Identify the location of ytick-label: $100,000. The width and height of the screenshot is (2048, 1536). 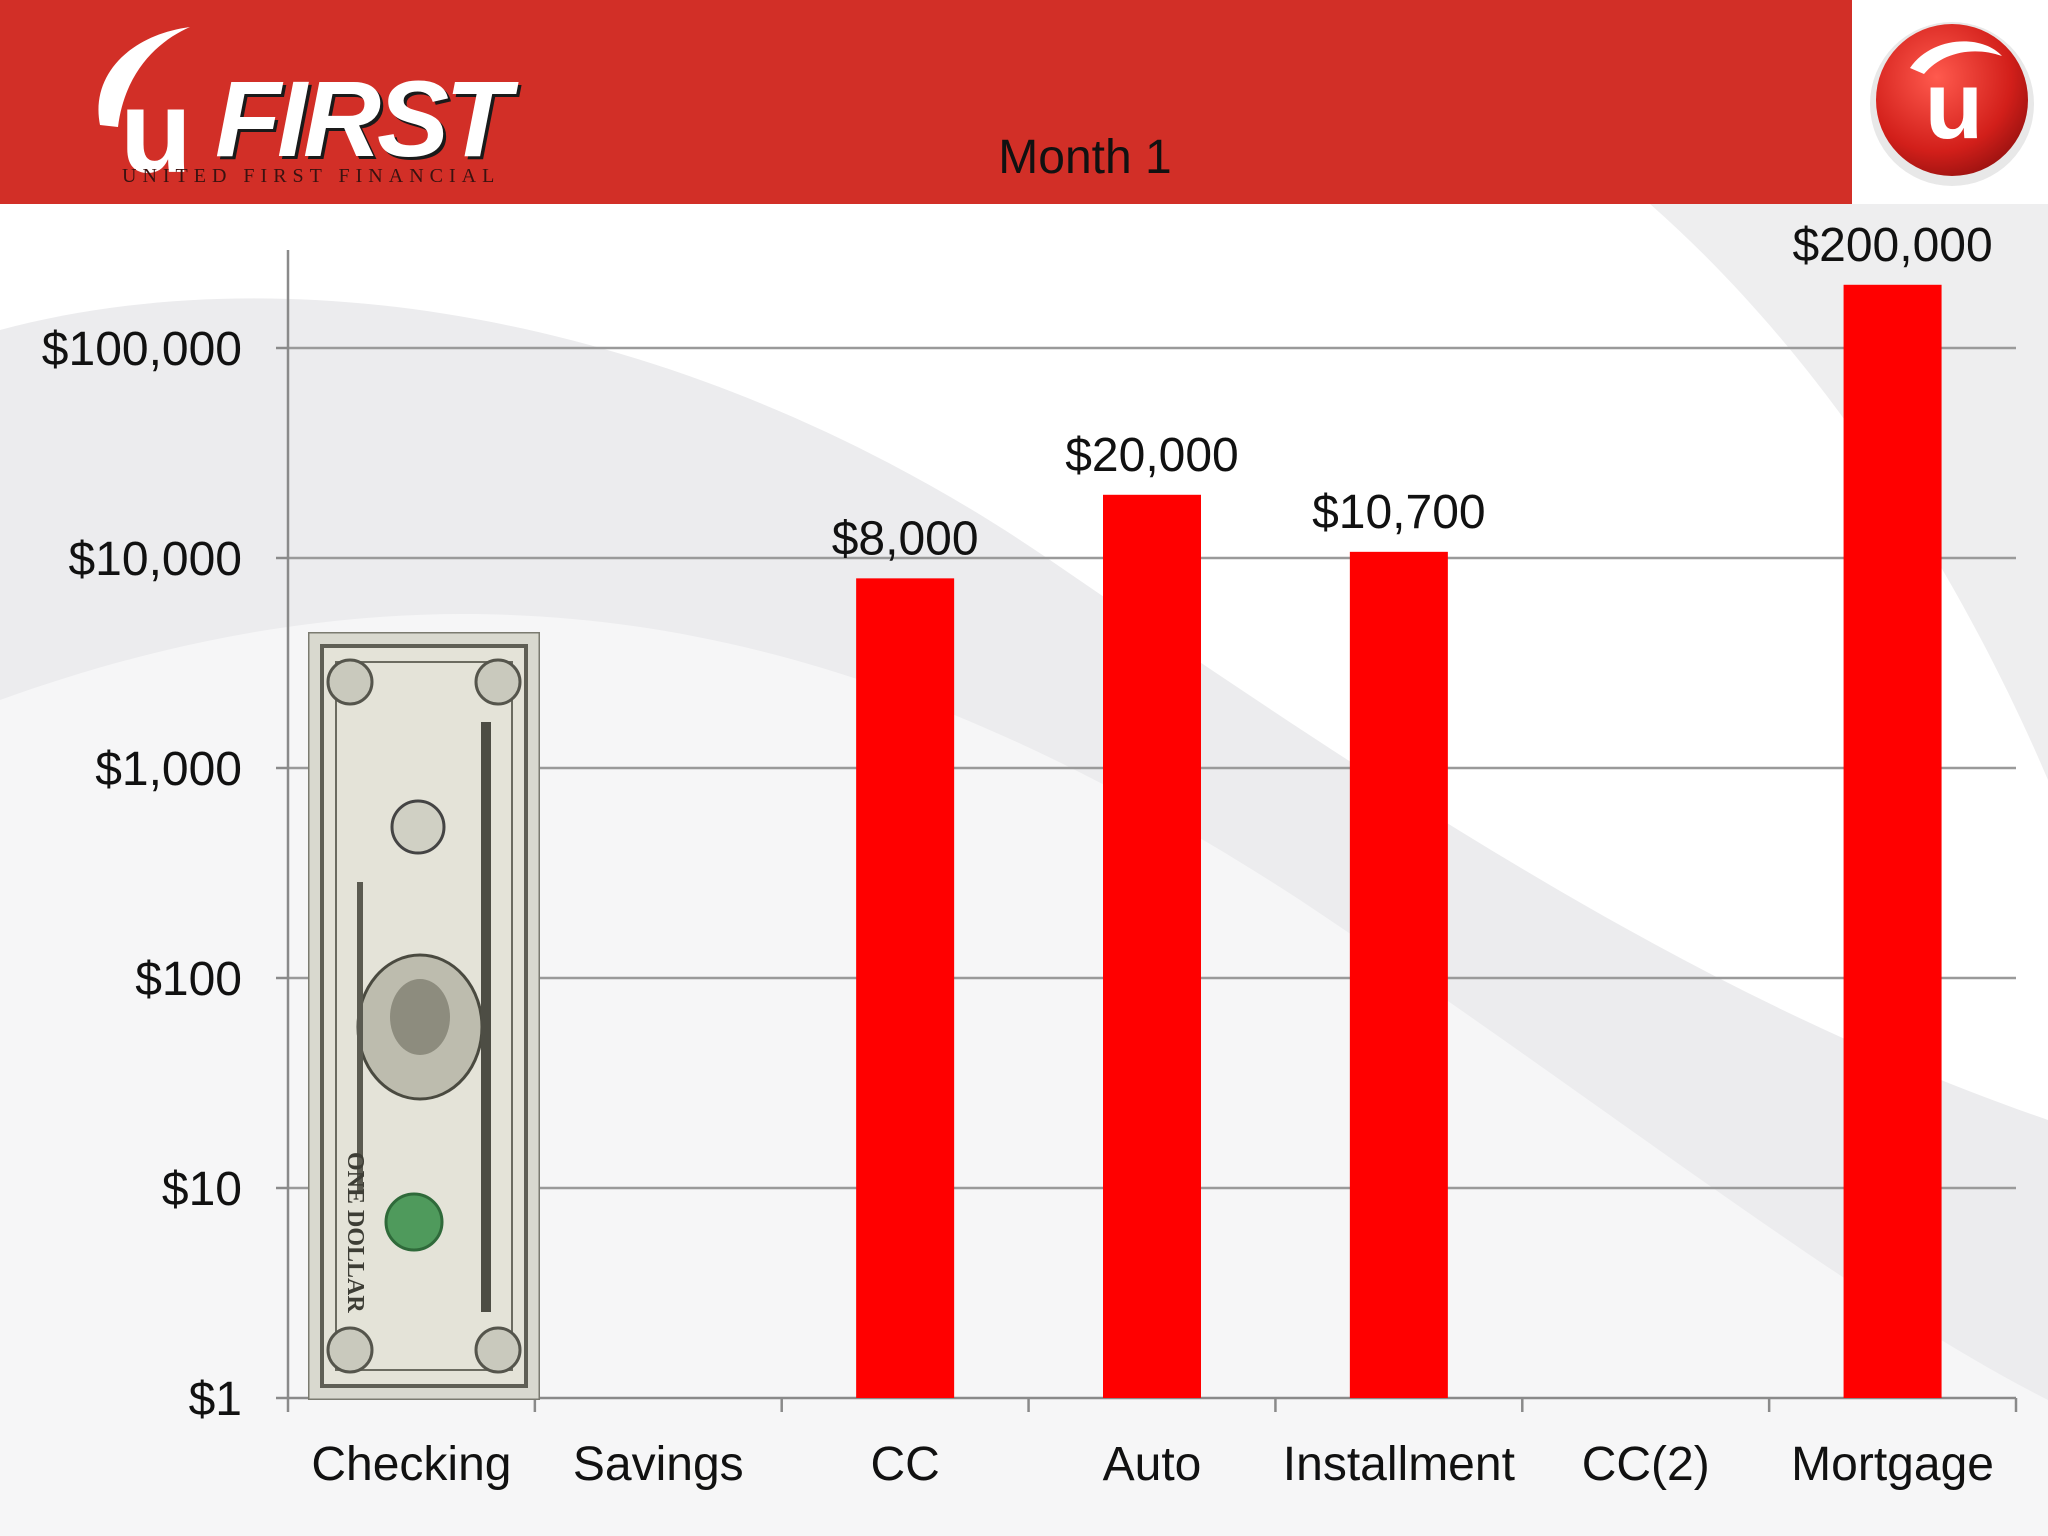
(142, 349).